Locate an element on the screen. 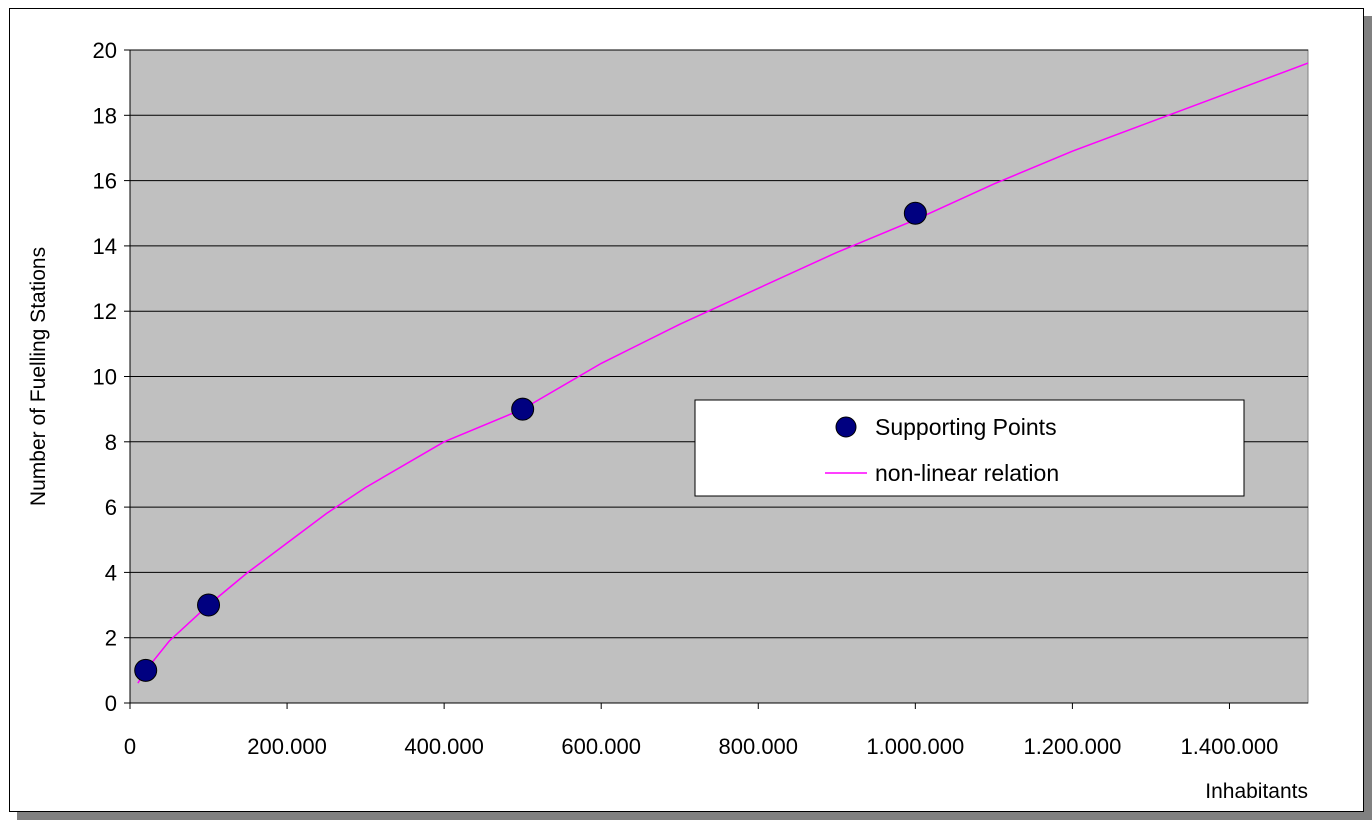  y-tick-label: 20 is located at coordinates (105, 50).